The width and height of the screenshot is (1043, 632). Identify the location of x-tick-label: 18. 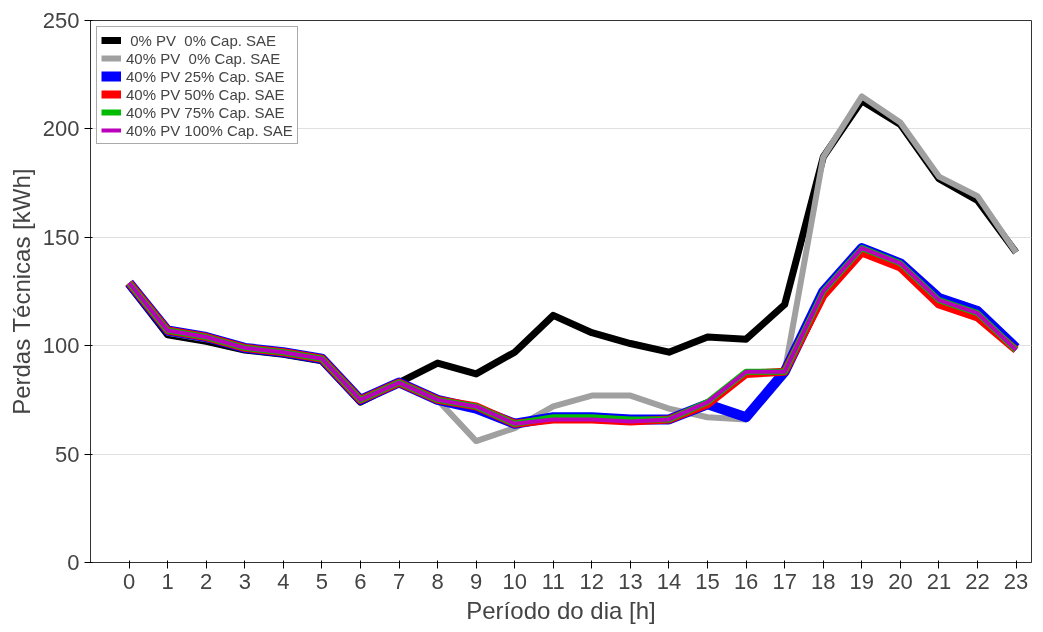
(823, 581).